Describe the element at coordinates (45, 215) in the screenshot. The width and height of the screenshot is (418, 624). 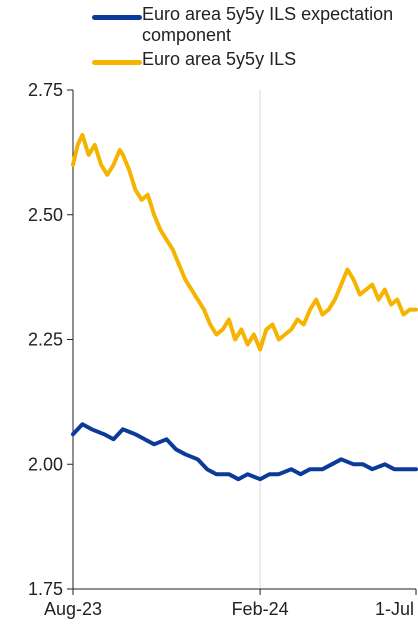
I see `y-tick-label-3: 2.50` at that location.